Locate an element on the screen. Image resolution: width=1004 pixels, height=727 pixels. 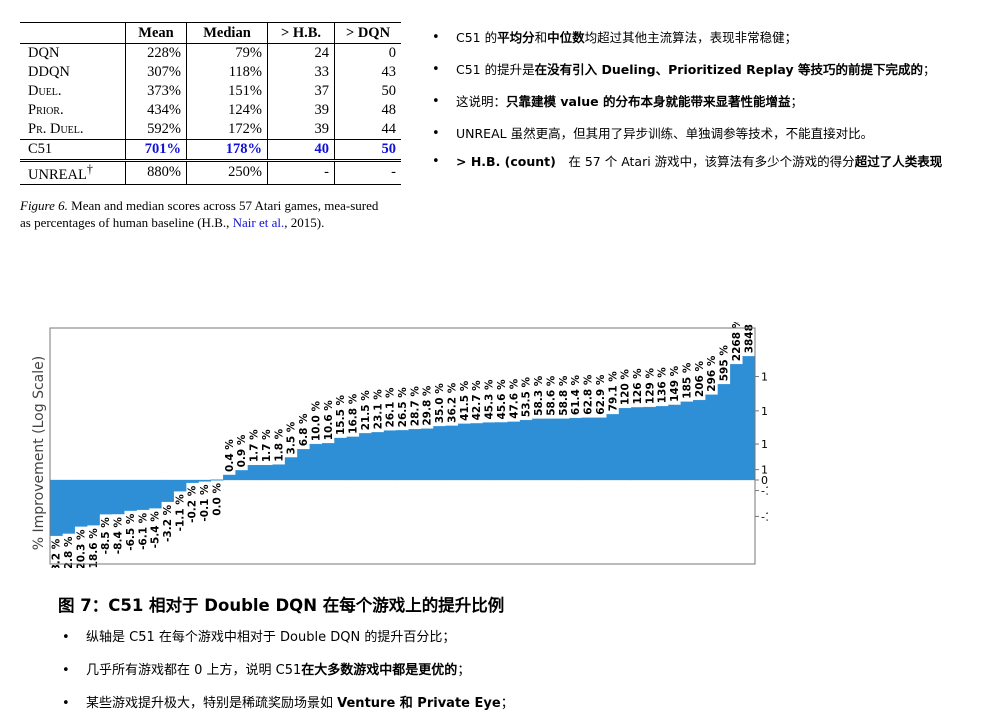
note-text: UNREAL 虽然更高，但其用了异步训练、单独调参等技术，不能直接对比。 is located at coordinates (665, 133).